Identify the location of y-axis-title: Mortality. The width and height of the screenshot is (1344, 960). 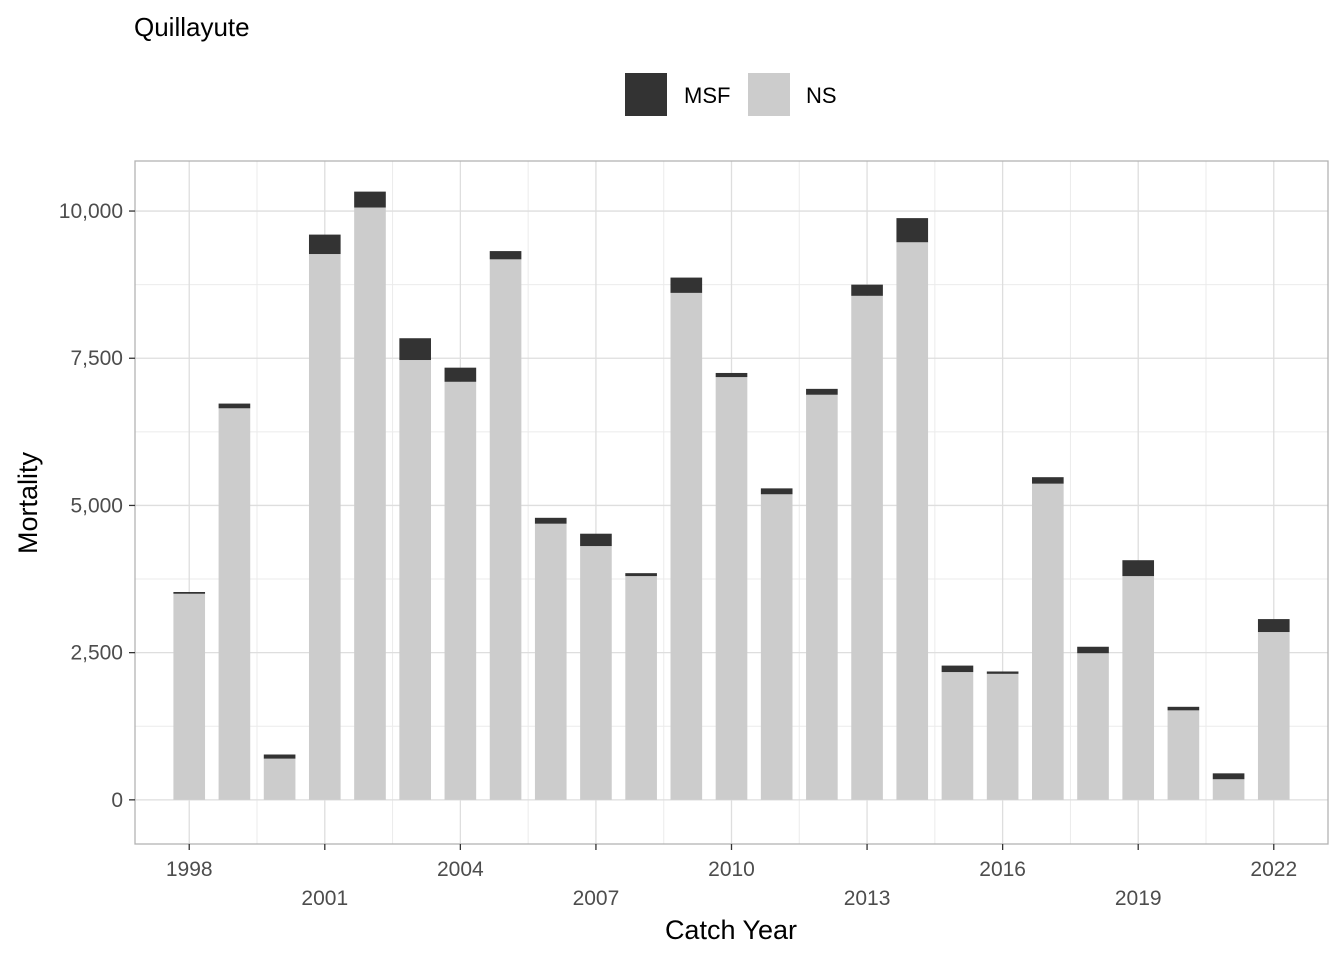
(28, 502).